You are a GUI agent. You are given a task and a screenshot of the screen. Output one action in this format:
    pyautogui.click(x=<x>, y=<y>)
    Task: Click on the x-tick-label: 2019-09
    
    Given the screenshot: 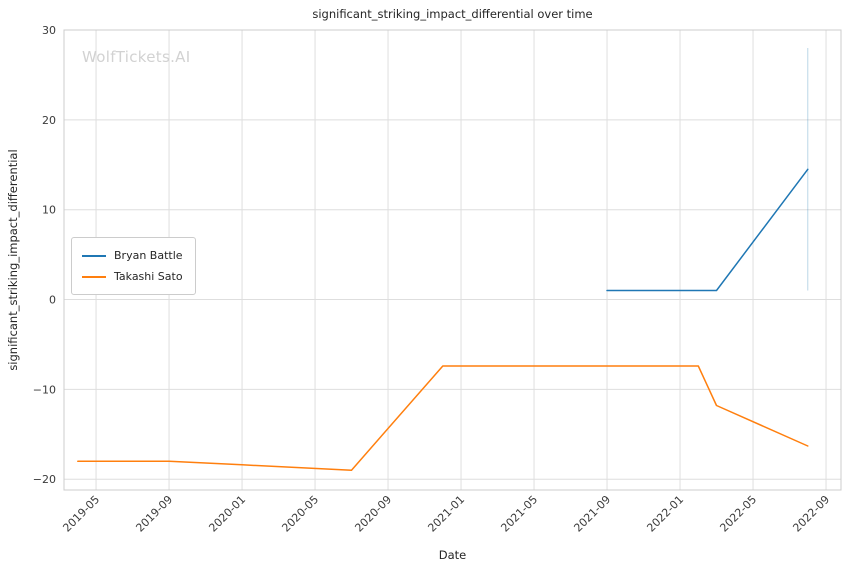 What is the action you would take?
    pyautogui.click(x=154, y=514)
    